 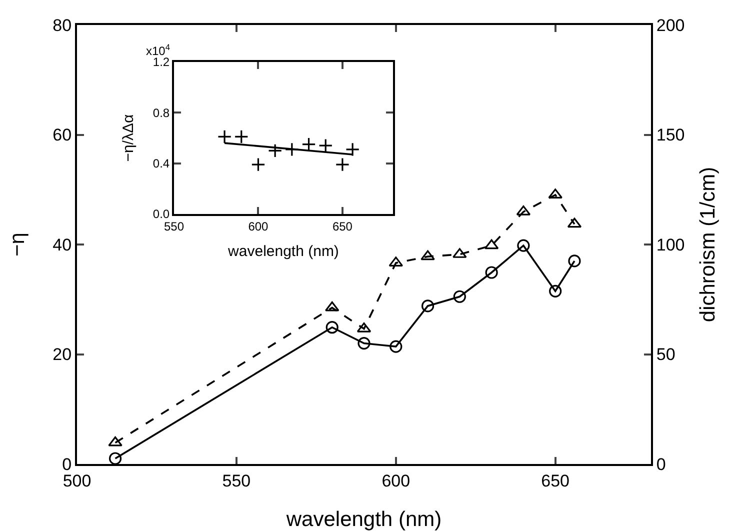 What do you see at coordinates (161, 163) in the screenshot?
I see `y-tick-label: 0.4` at bounding box center [161, 163].